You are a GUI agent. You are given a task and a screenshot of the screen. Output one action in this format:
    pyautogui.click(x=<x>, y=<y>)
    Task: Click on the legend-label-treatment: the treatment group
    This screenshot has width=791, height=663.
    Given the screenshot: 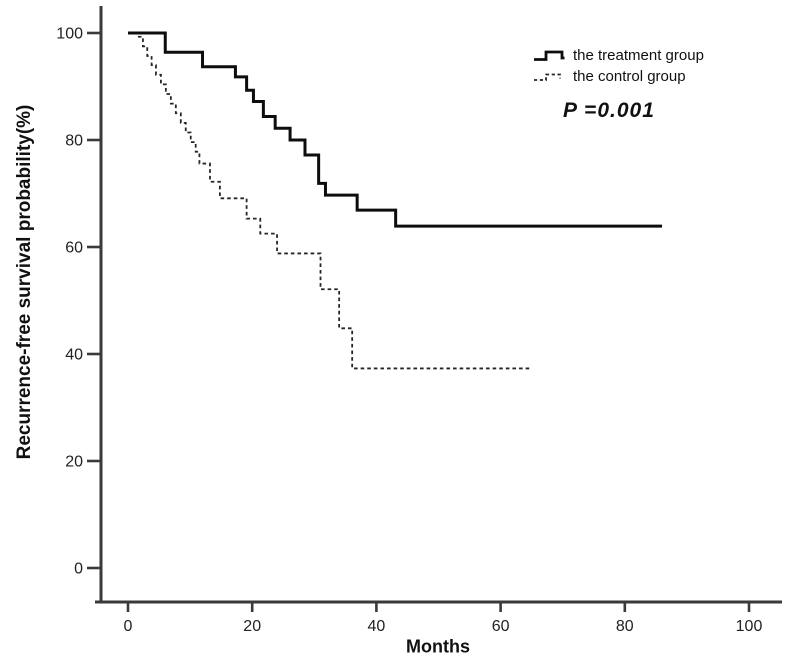 What is the action you would take?
    pyautogui.click(x=638, y=55)
    